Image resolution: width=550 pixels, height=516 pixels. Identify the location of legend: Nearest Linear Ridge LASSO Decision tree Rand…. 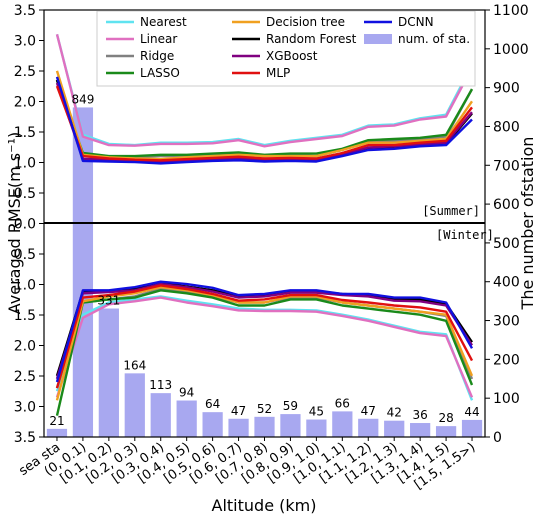
(286, 48).